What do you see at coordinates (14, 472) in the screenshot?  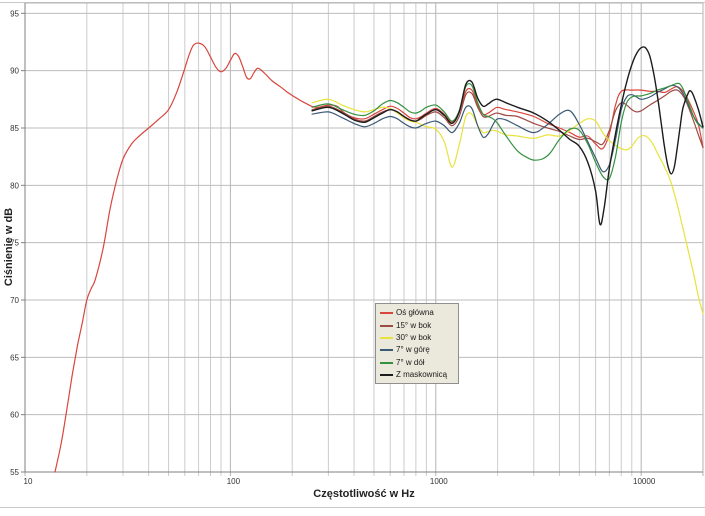 I see `y-tick-label: 55` at bounding box center [14, 472].